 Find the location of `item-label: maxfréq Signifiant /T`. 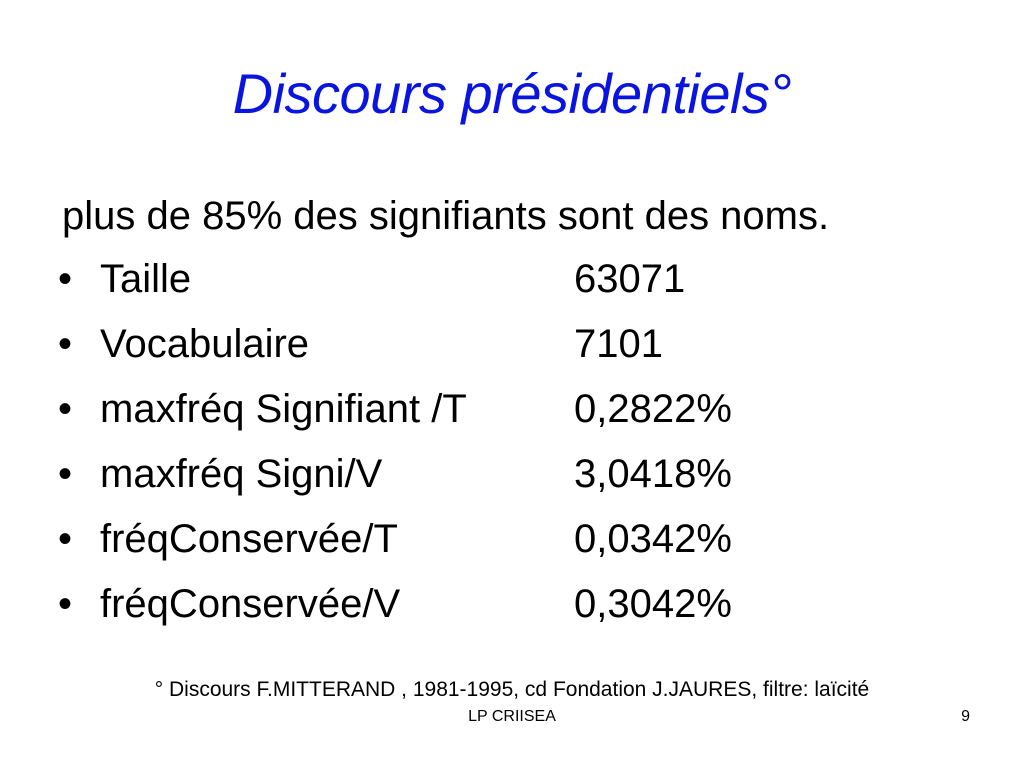

item-label: maxfréq Signifiant /T is located at coordinates (283, 409).